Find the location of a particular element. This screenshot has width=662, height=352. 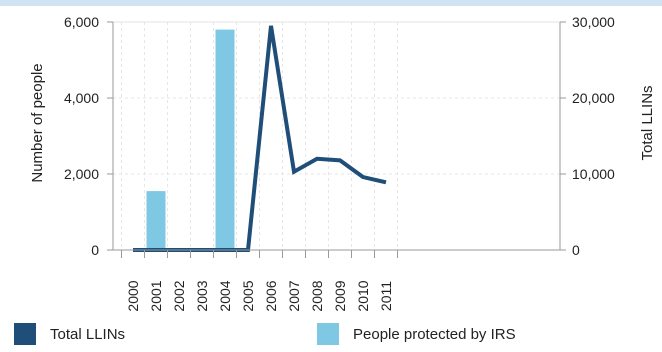

y2-tick-label: 30,000 is located at coordinates (593, 22).